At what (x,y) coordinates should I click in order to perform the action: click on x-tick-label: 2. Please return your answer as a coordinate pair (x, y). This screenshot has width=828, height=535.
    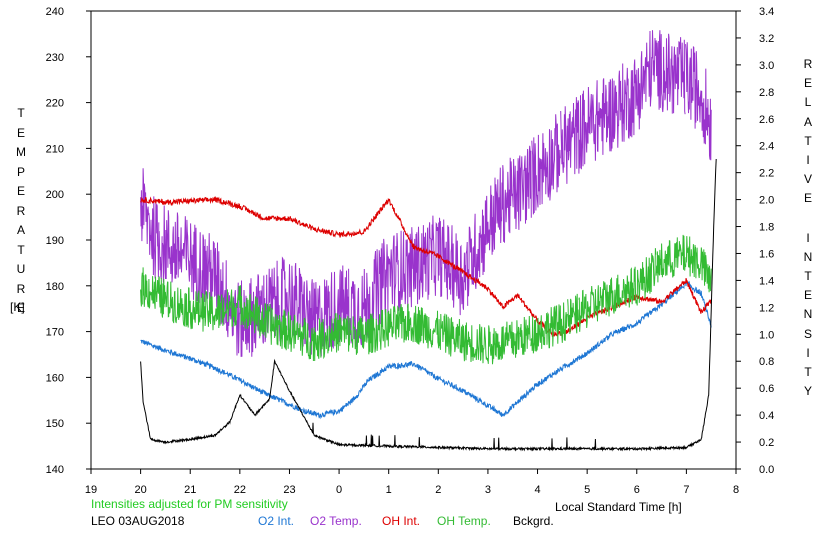
    Looking at the image, I should click on (438, 490).